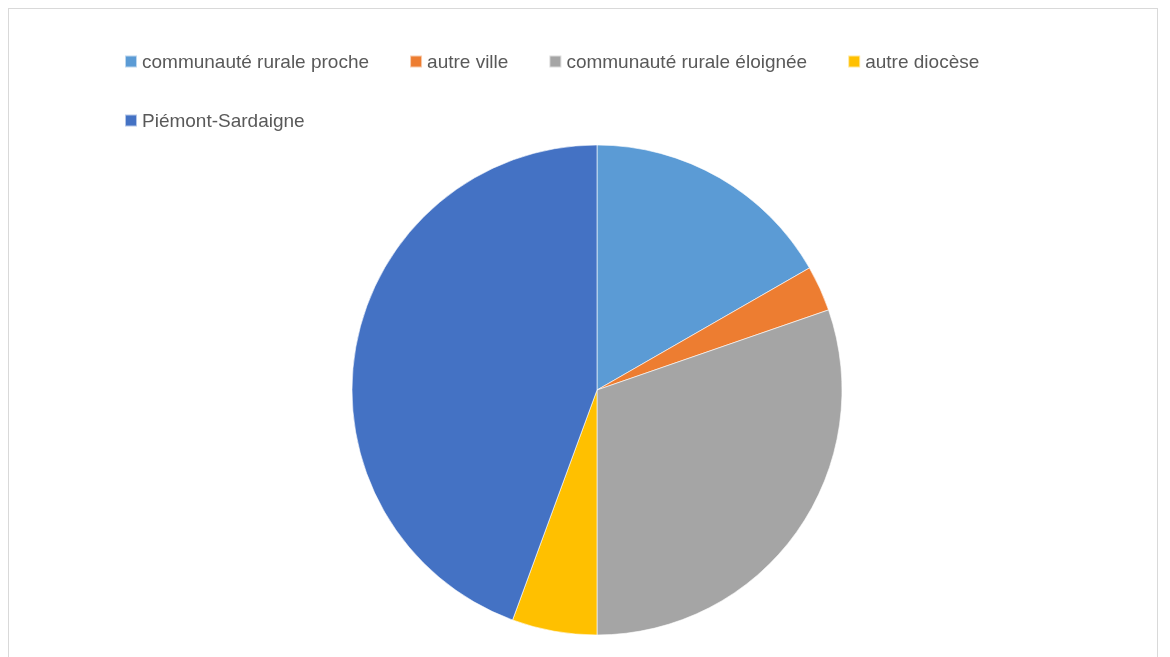 This screenshot has height=657, width=1170. Describe the element at coordinates (922, 61) in the screenshot. I see `legend-label: autre diocèse` at that location.